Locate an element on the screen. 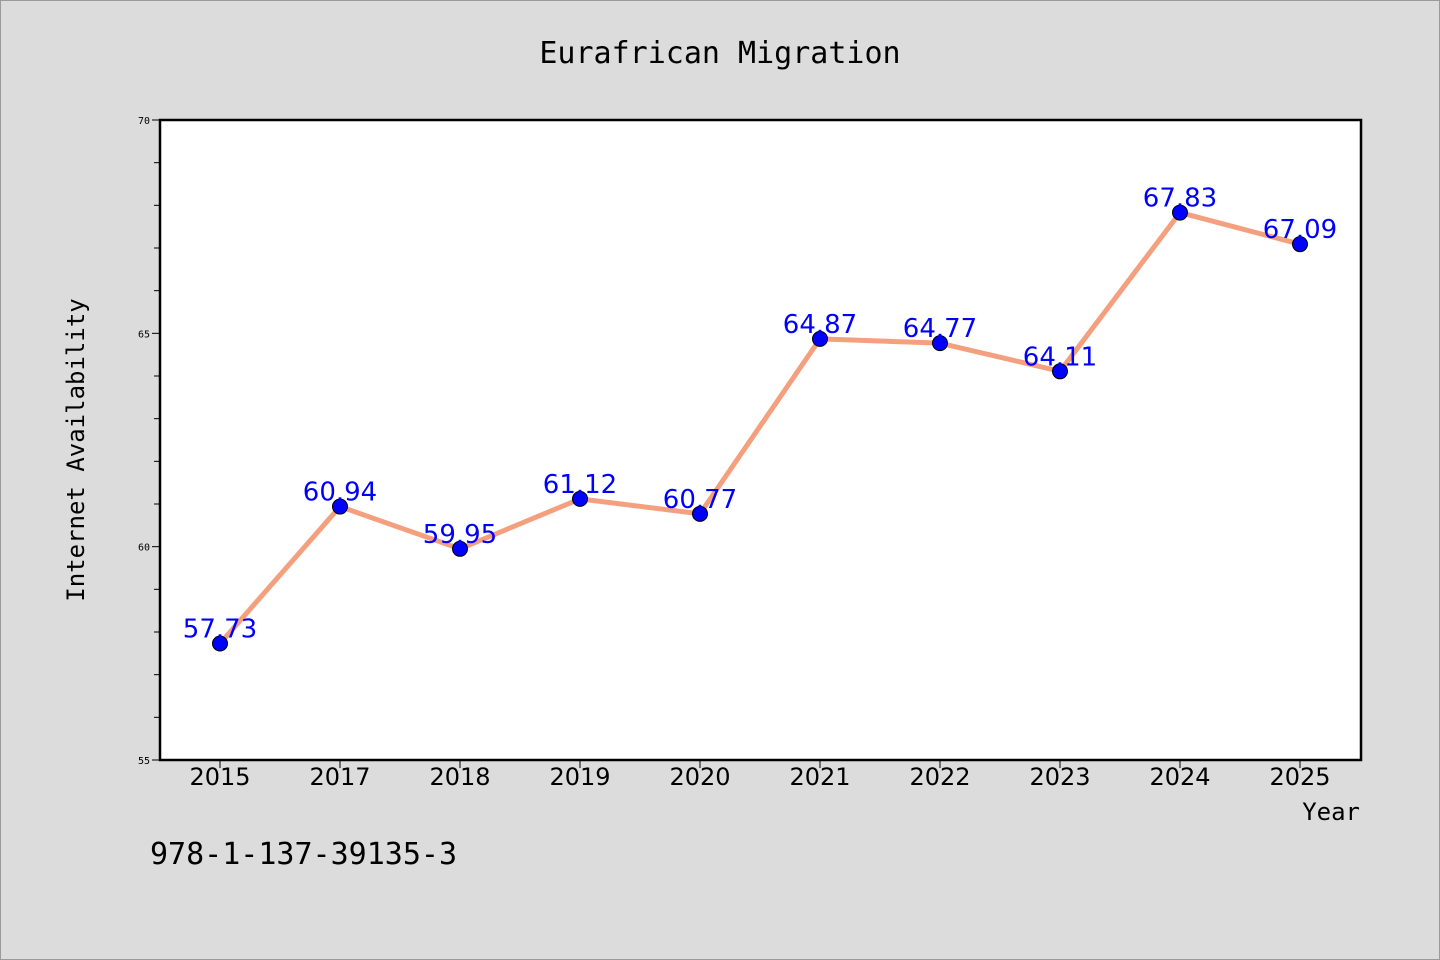  y-axis-title: Internet Availability is located at coordinates (76, 449).